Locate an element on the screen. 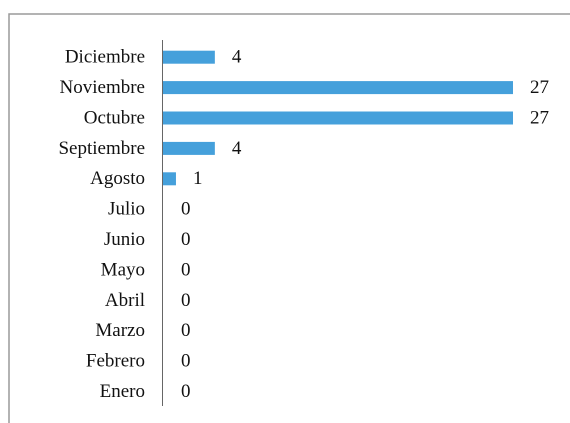  category-label: Marzo is located at coordinates (120, 330).